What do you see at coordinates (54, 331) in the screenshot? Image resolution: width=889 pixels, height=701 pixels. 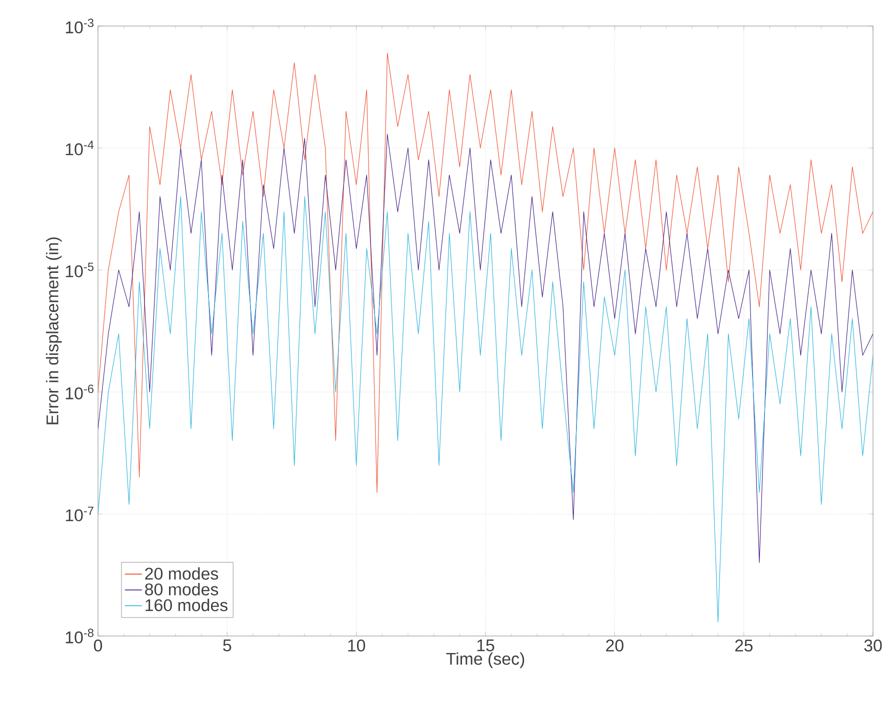 I see `y-axis-title: Error in displacement (in)` at bounding box center [54, 331].